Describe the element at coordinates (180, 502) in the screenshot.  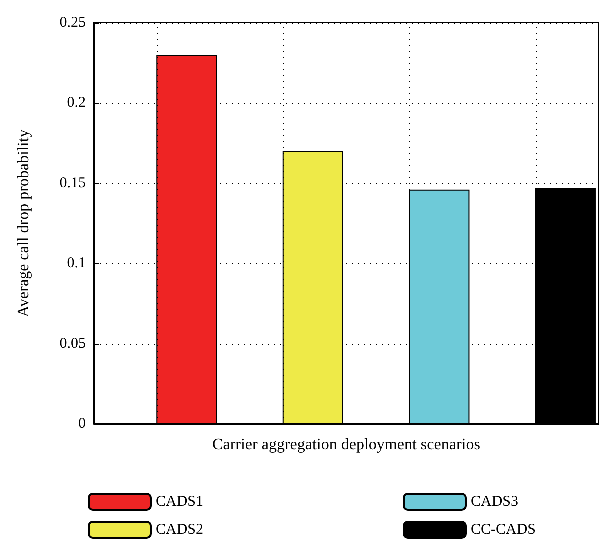
I see `legend-label: CADS1` at that location.